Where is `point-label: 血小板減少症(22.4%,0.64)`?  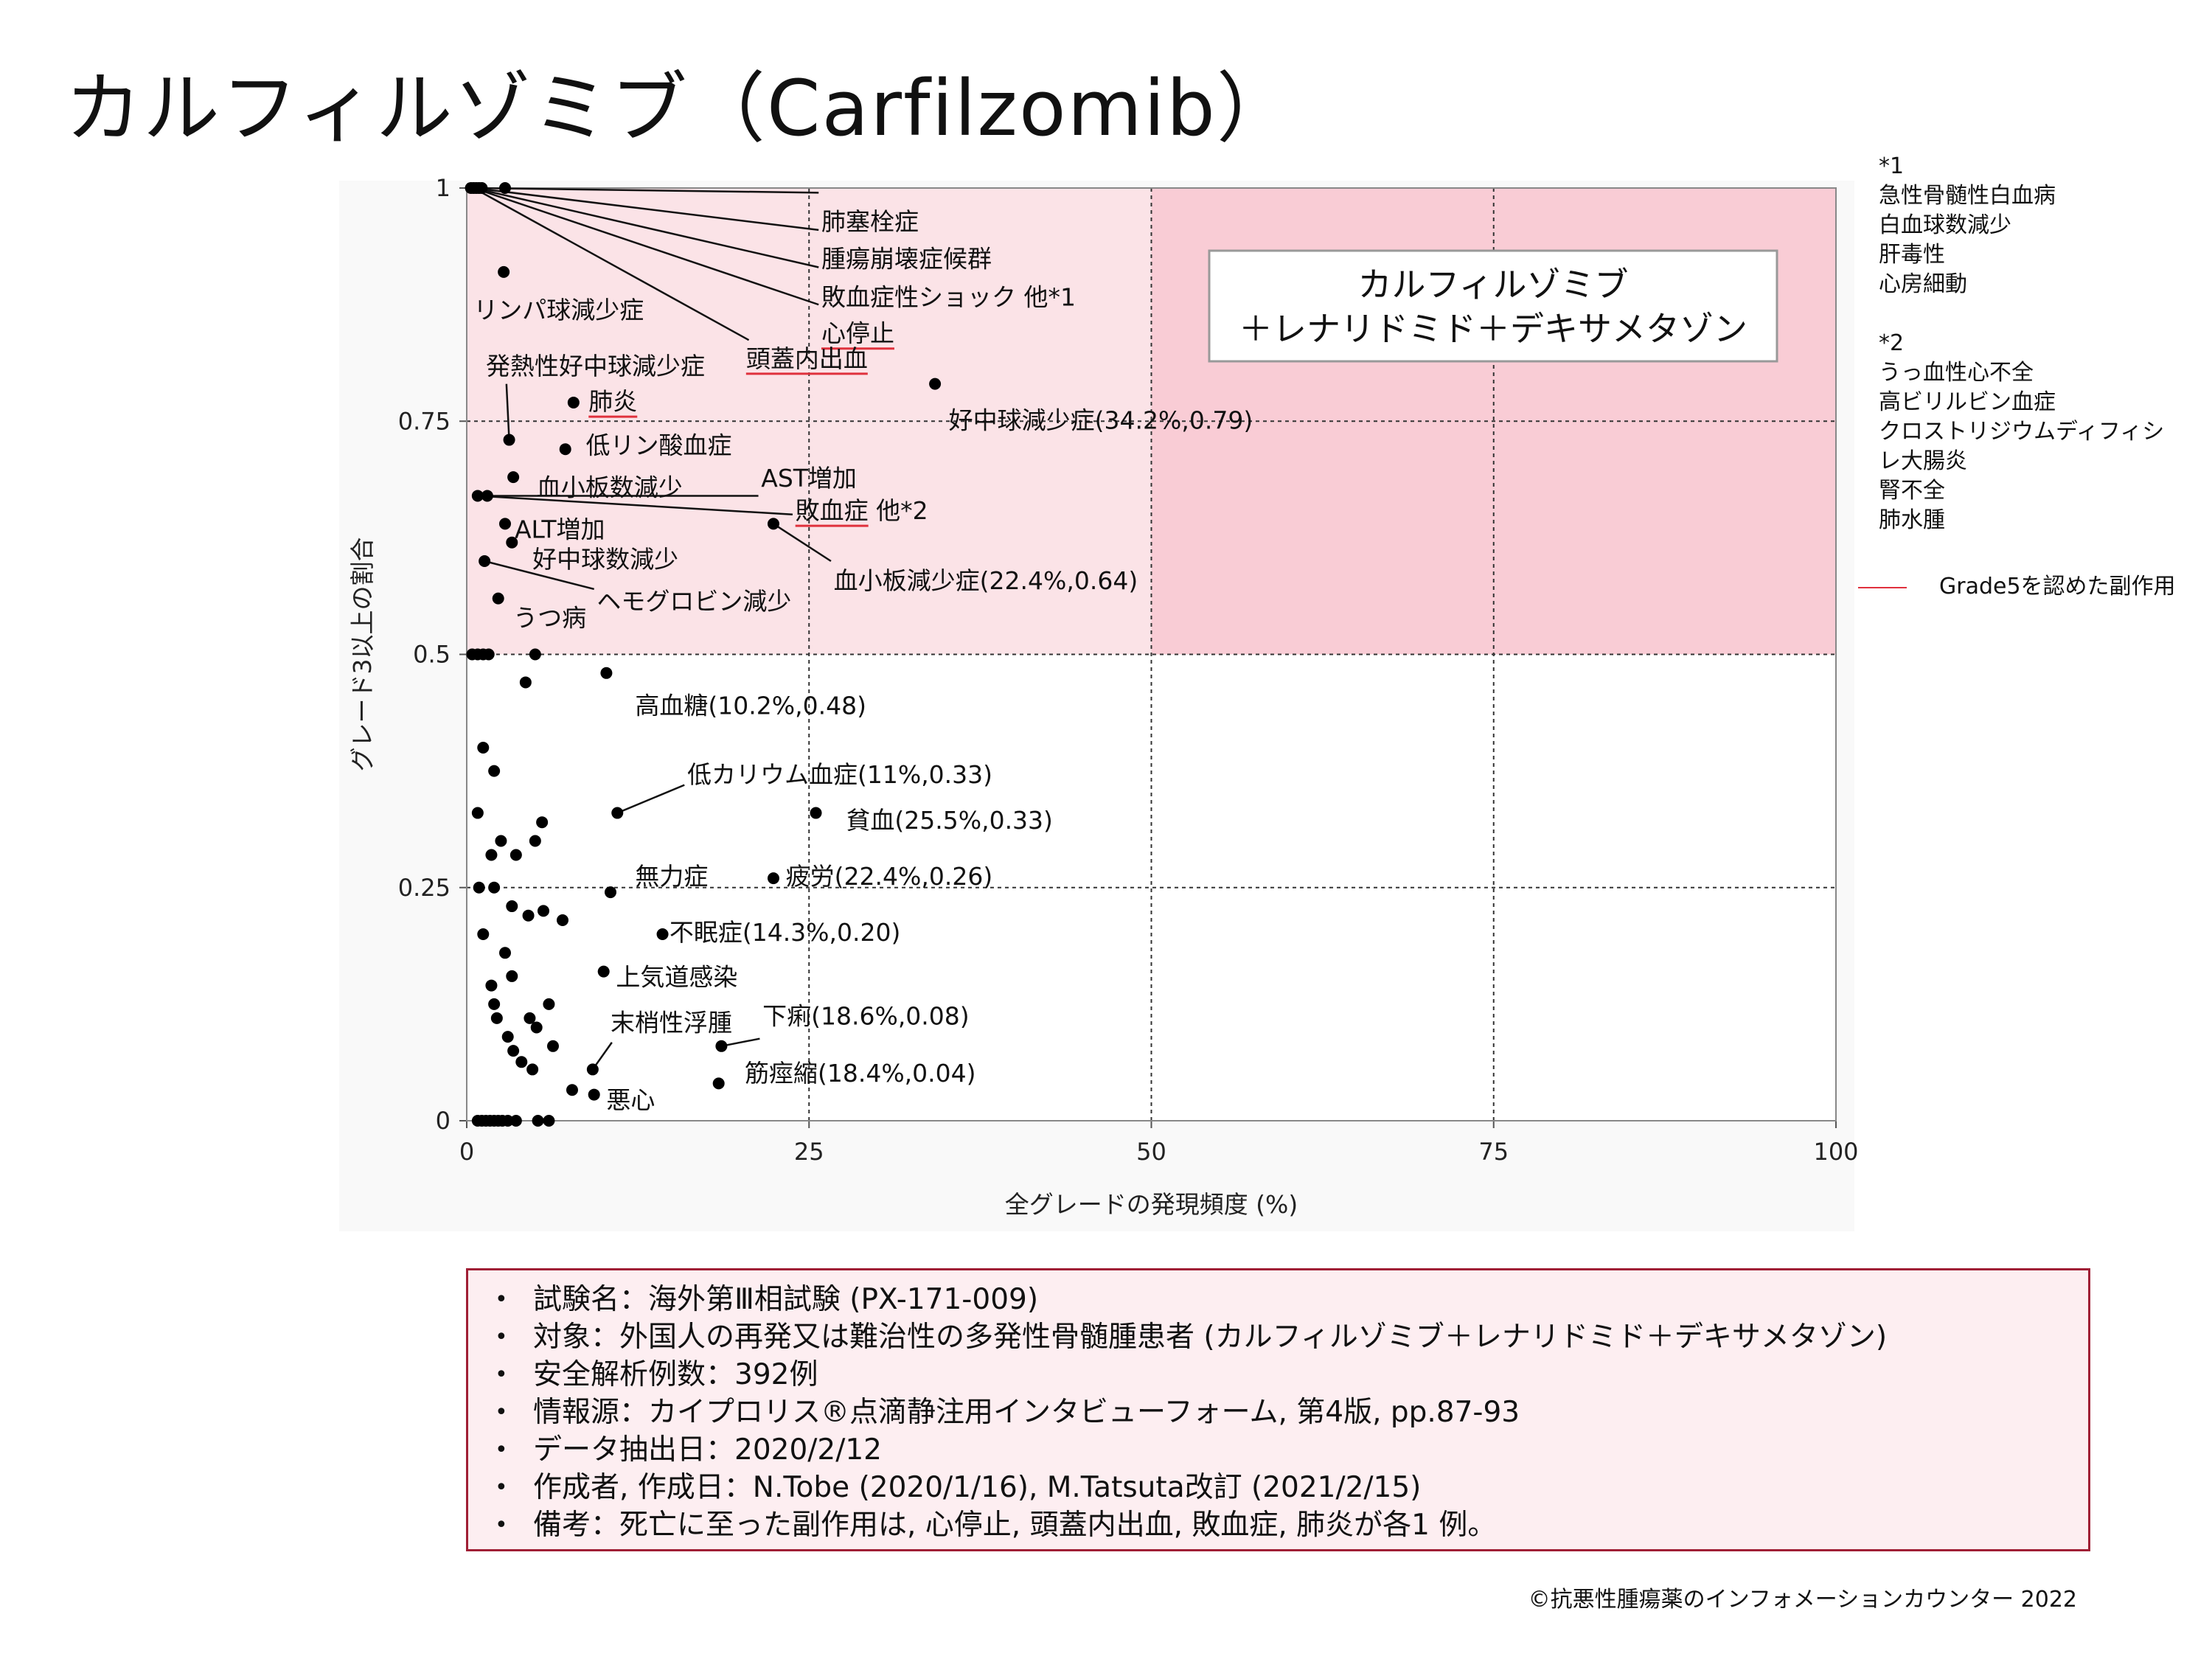
point-label: 血小板減少症(22.4%,0.64) is located at coordinates (986, 580).